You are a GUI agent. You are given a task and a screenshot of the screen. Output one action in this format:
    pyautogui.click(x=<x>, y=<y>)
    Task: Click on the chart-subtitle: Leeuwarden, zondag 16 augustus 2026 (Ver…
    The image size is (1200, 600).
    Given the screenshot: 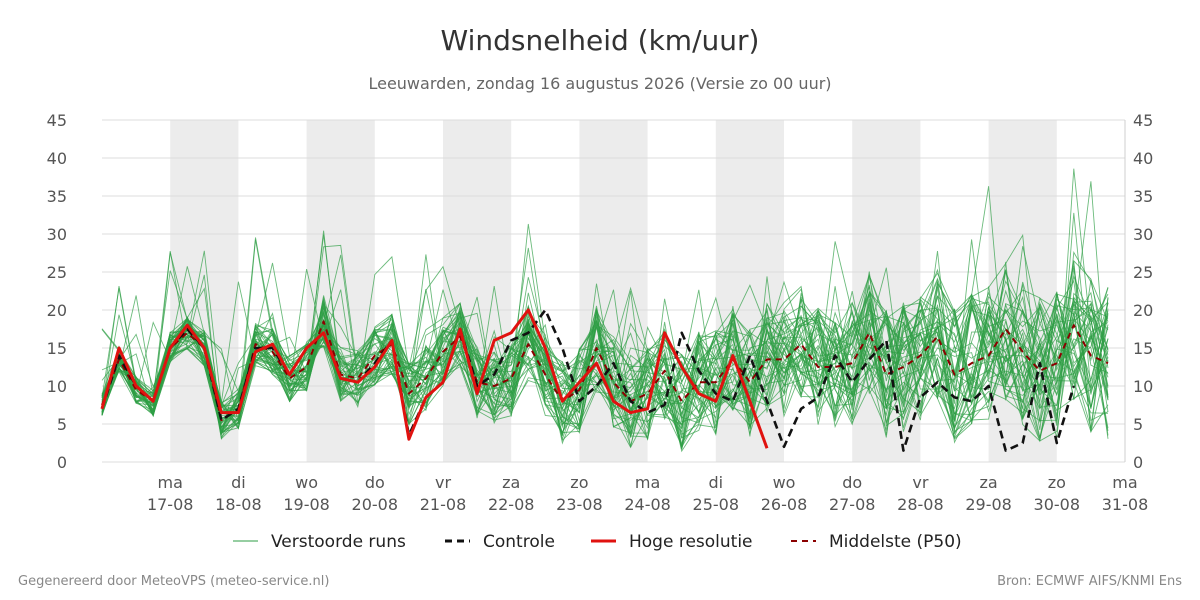 What is the action you would take?
    pyautogui.click(x=599, y=83)
    